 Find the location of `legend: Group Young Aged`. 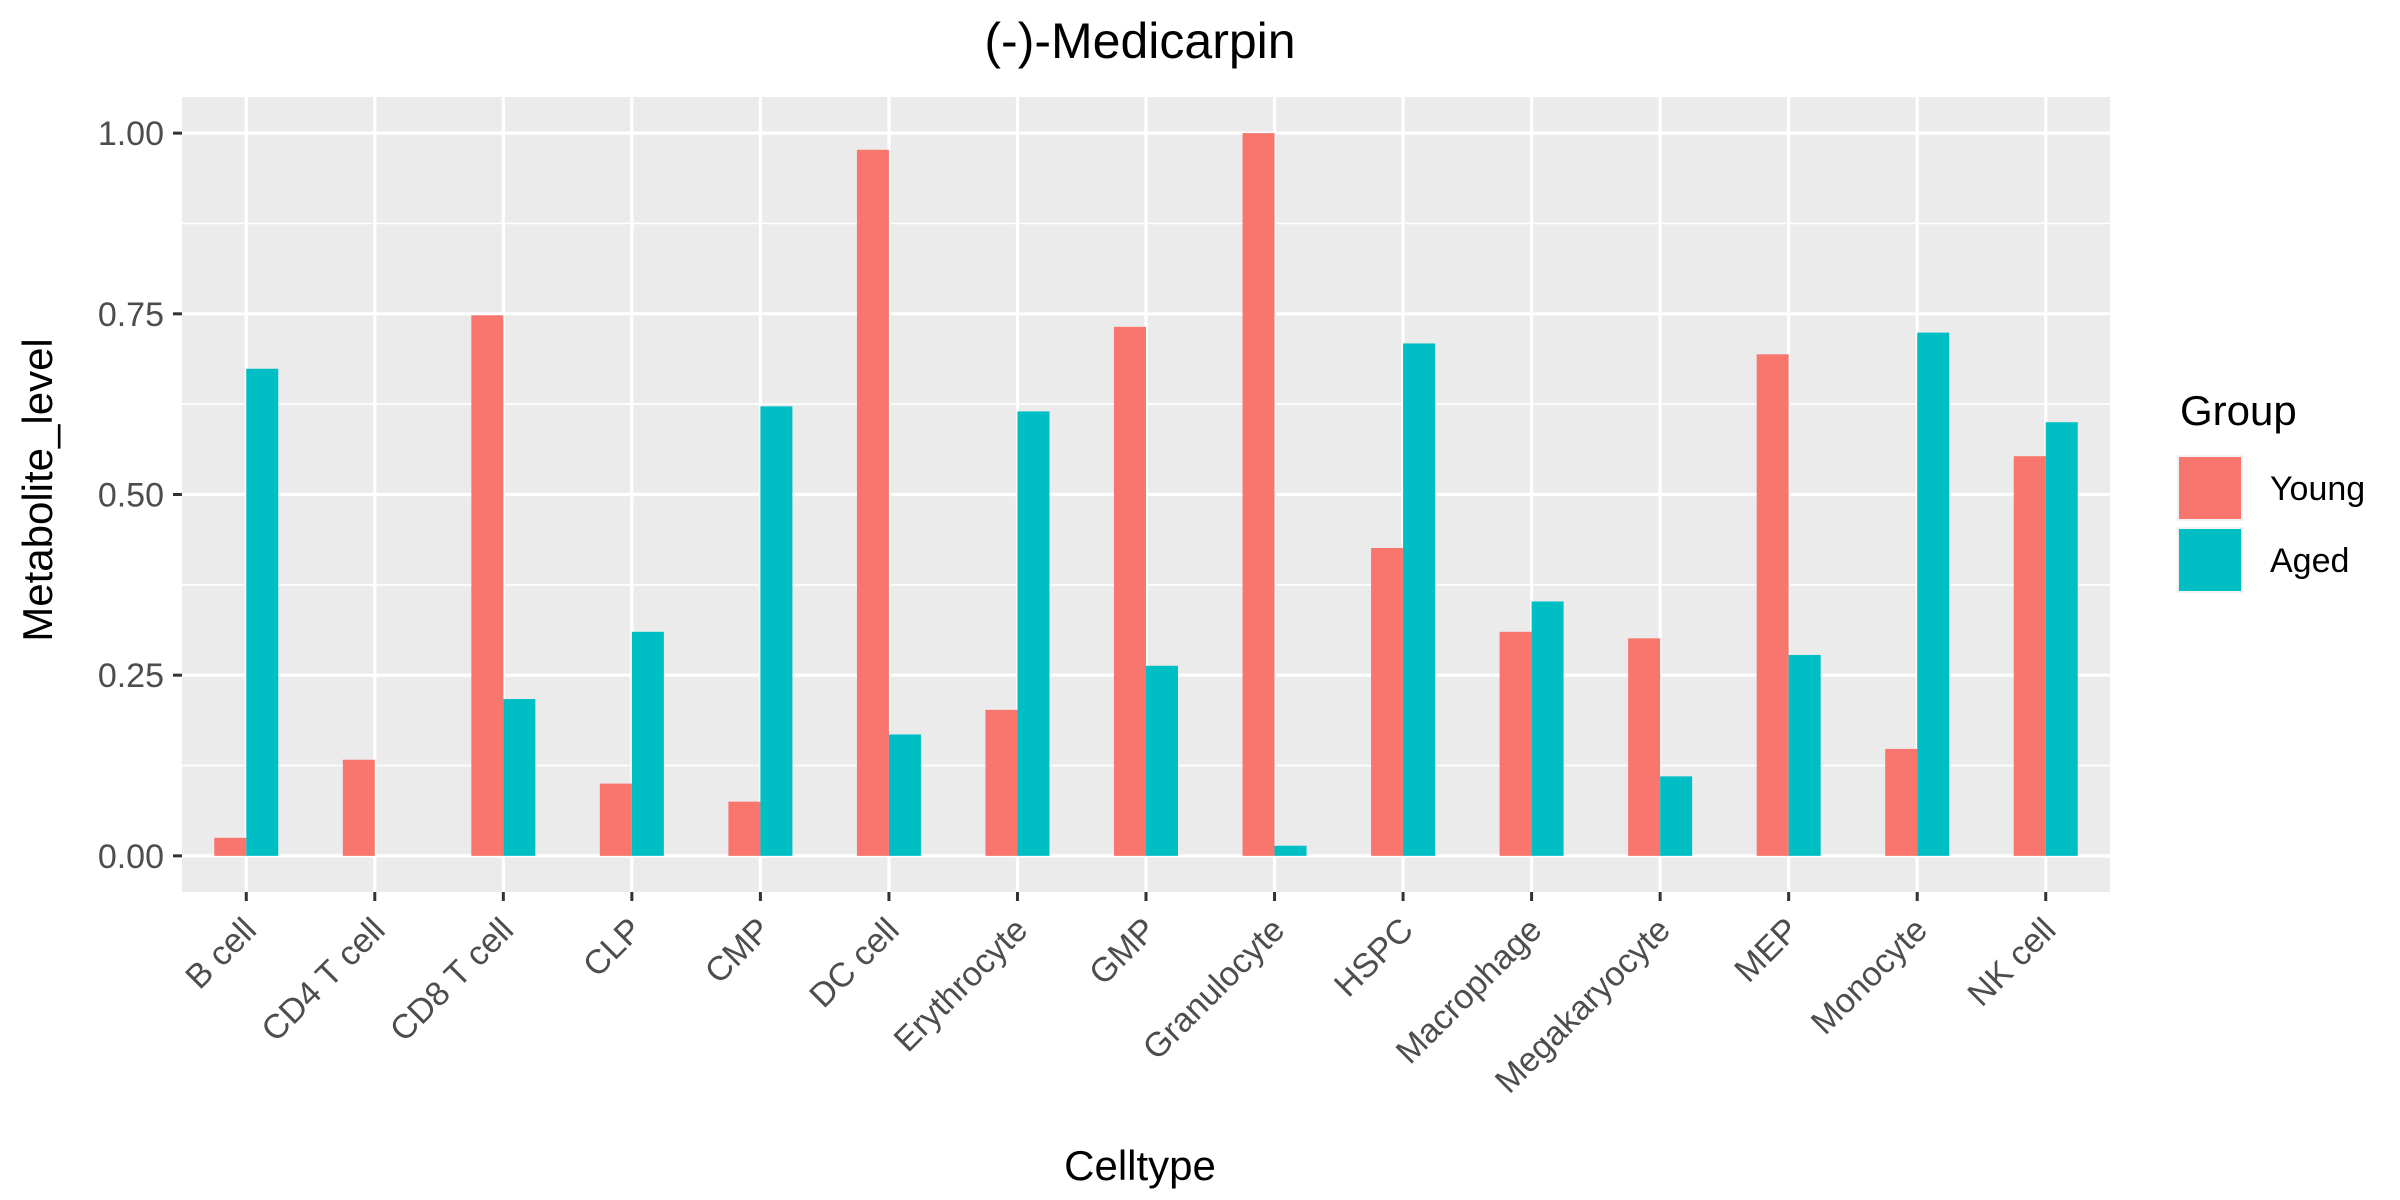

legend: Group Young Aged is located at coordinates (2271, 490).